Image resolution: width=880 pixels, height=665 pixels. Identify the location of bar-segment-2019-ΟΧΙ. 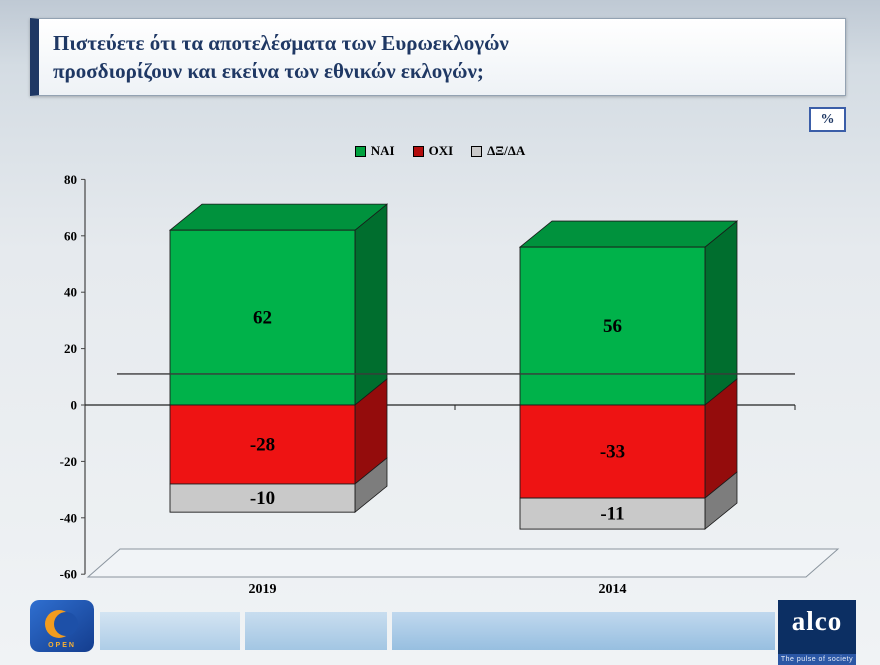
(262, 444).